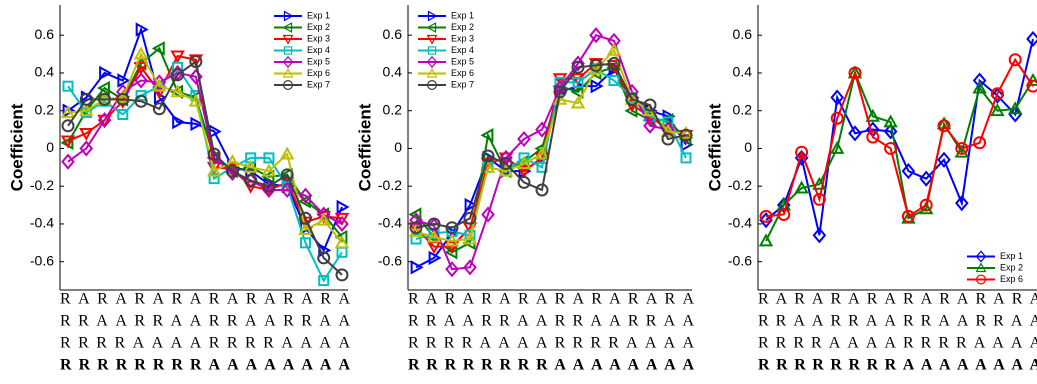 Image resolution: width=1037 pixels, height=384 pixels. What do you see at coordinates (462, 73) in the screenshot?
I see `legend-label: Exp 6` at bounding box center [462, 73].